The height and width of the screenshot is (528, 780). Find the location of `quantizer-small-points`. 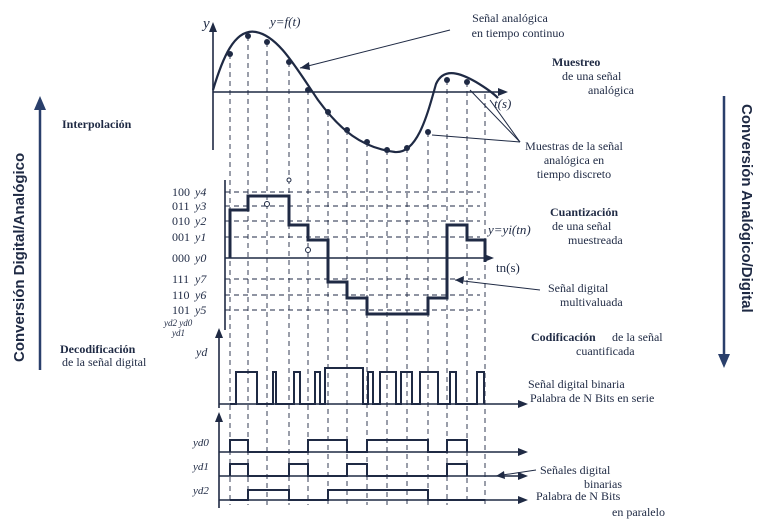

quantizer-small-points is located at coordinates (287, 215).